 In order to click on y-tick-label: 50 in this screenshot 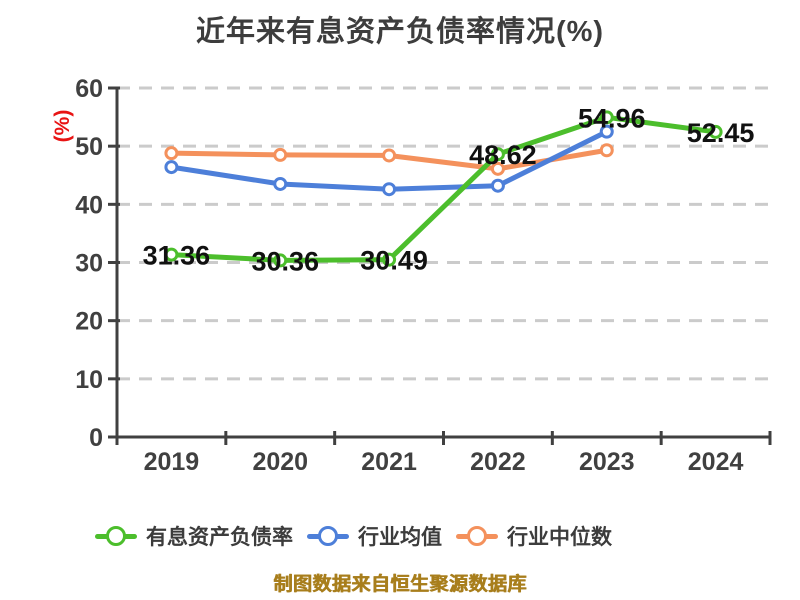, I will do `click(89, 147)`.